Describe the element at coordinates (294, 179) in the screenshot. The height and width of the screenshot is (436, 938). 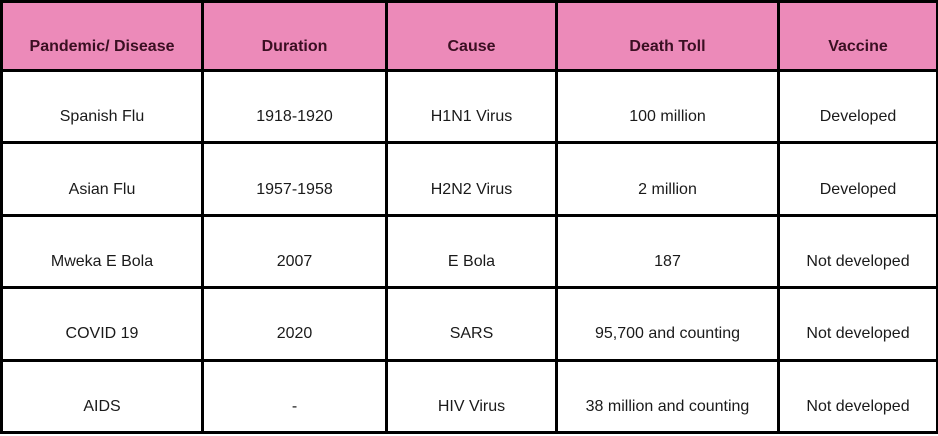
I see `cell-duration: 1957-1958` at that location.